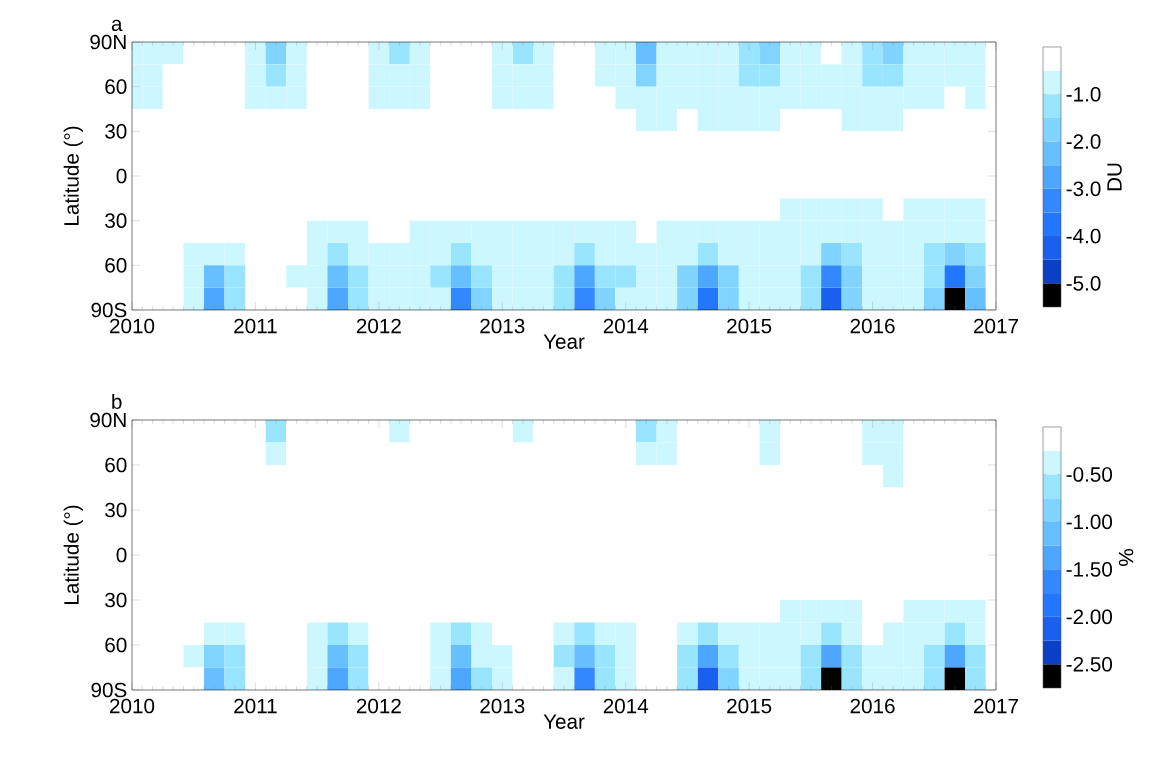 The height and width of the screenshot is (757, 1169). What do you see at coordinates (1083, 236) in the screenshot?
I see `color-bar-label: -4.0` at bounding box center [1083, 236].